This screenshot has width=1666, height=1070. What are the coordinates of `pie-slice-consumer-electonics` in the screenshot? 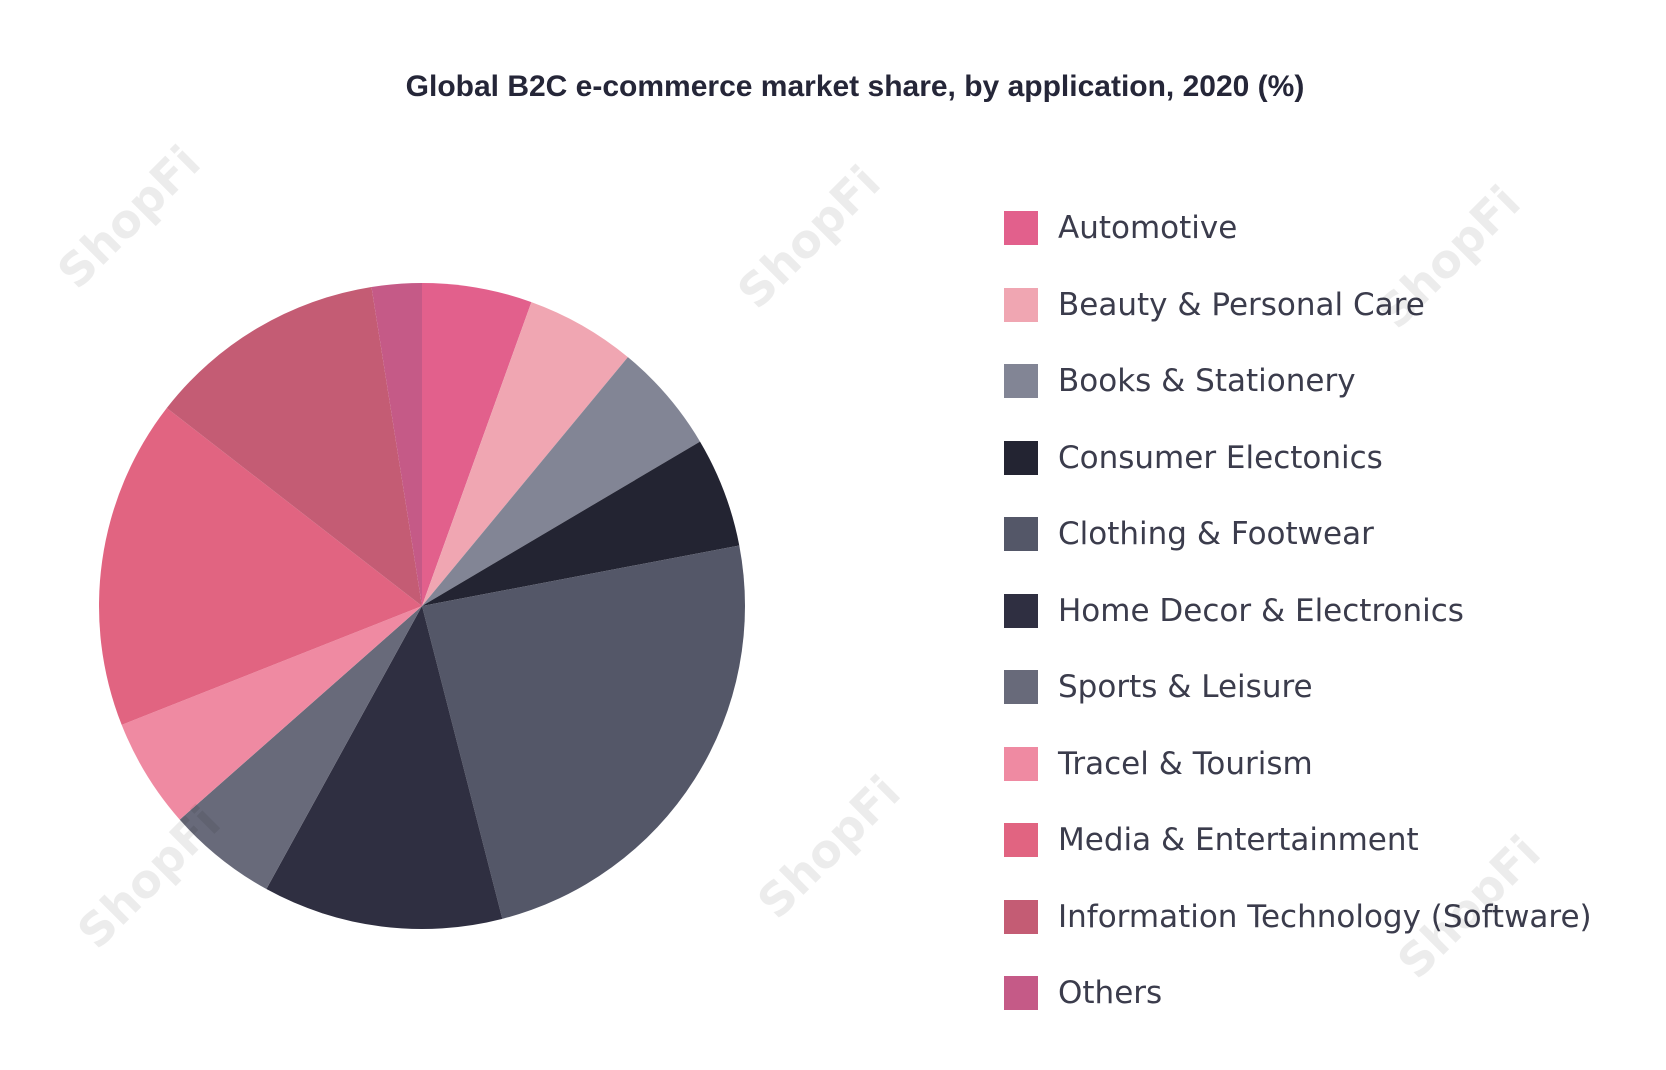 It's located at (581, 523).